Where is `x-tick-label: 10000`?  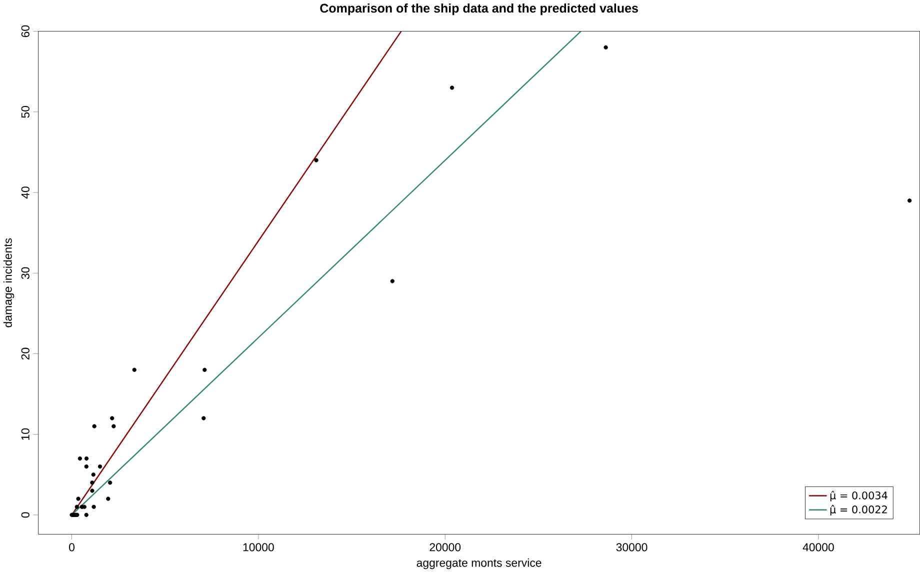 x-tick-label: 10000 is located at coordinates (258, 547).